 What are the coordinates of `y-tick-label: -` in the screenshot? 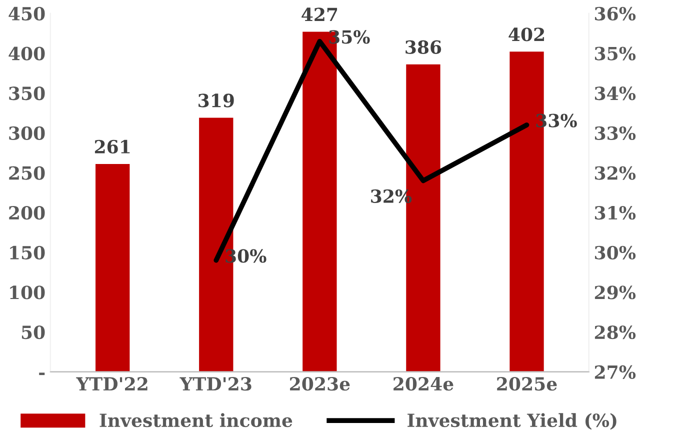 It's located at (42, 374).